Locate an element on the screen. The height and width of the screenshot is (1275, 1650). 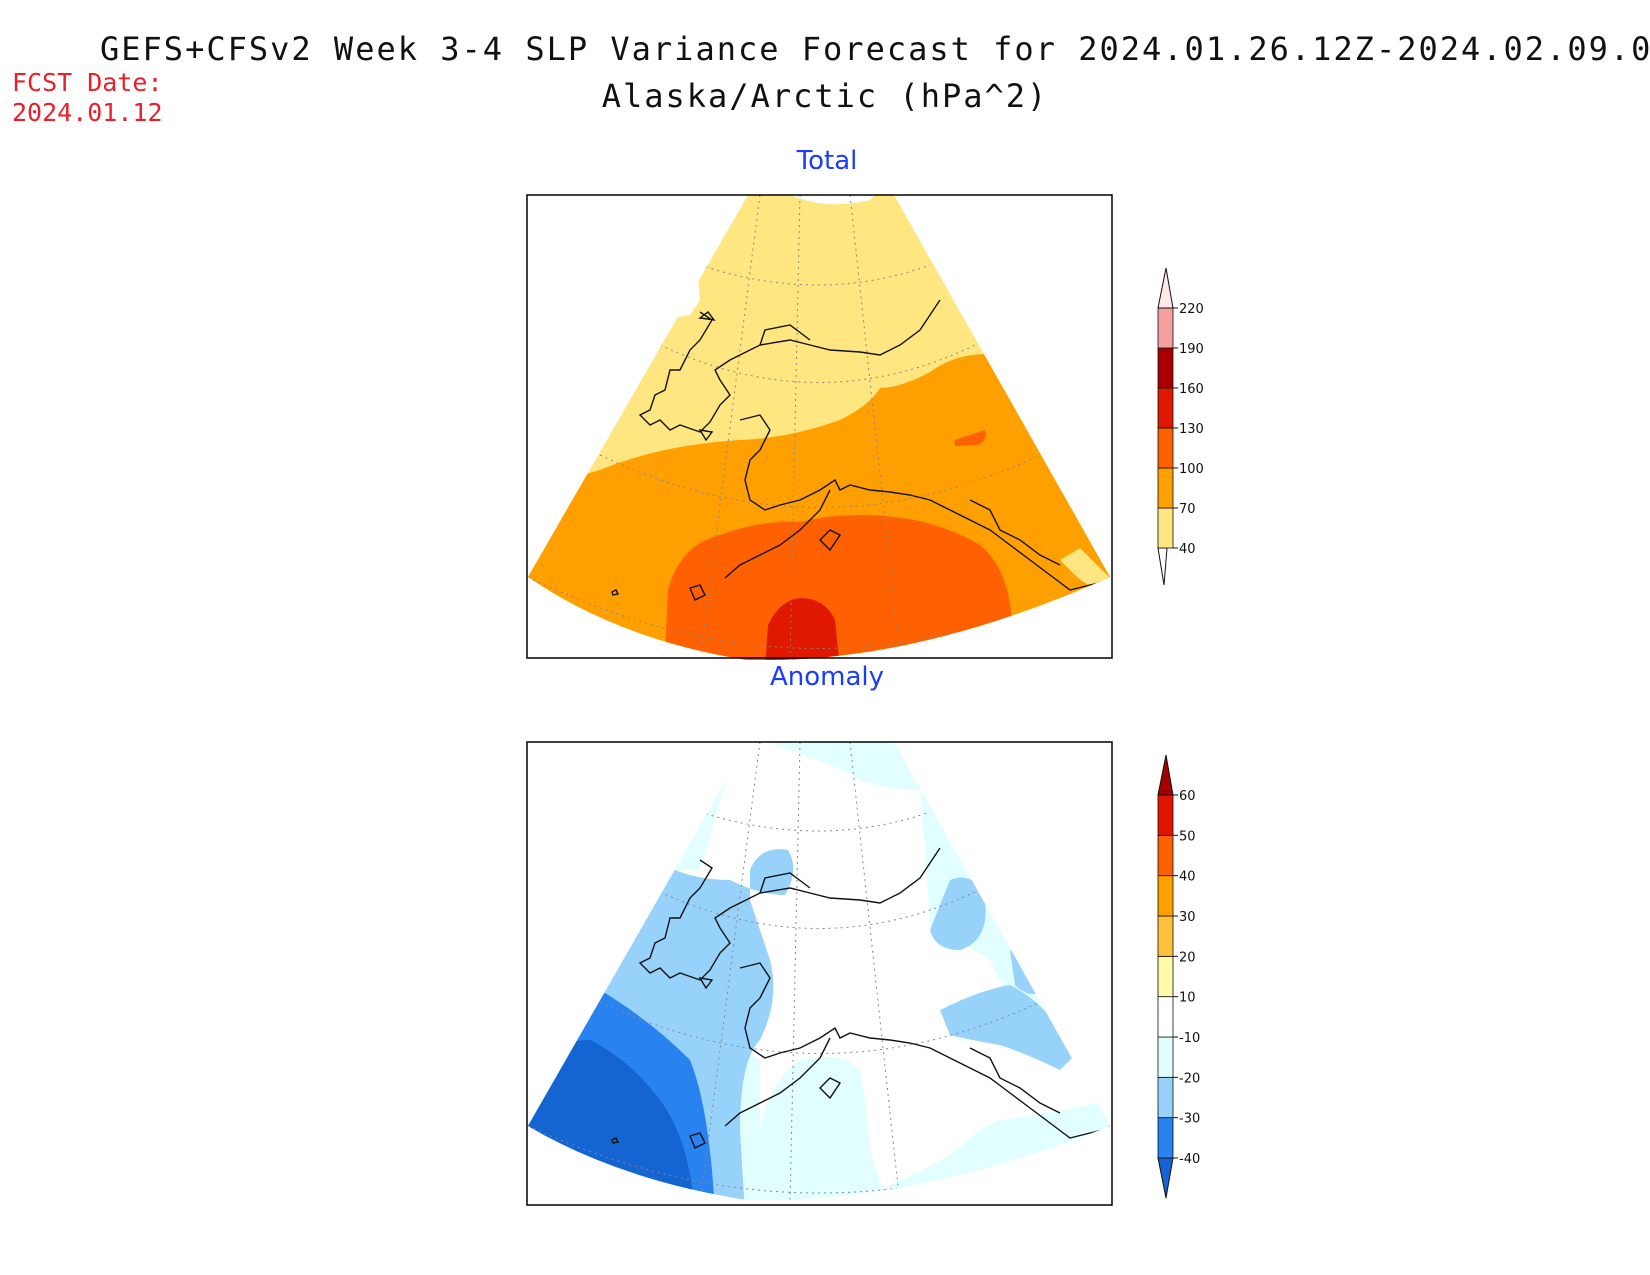
total-colorbar: 40 70 100 130 160 190 220 is located at coordinates (1180, 426).